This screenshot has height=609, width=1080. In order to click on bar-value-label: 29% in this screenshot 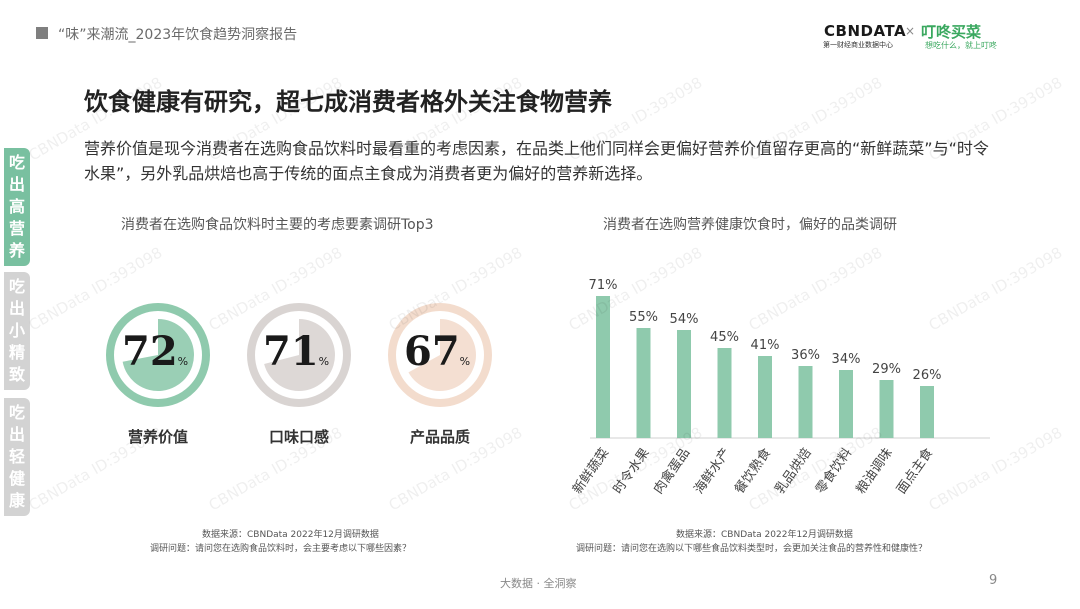, I will do `click(886, 369)`.